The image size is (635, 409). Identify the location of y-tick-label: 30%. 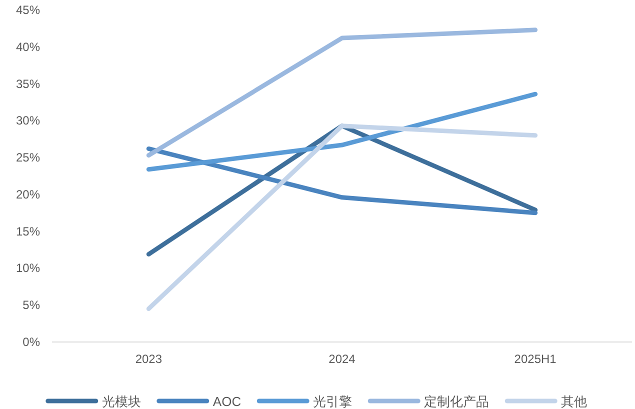
(28, 121).